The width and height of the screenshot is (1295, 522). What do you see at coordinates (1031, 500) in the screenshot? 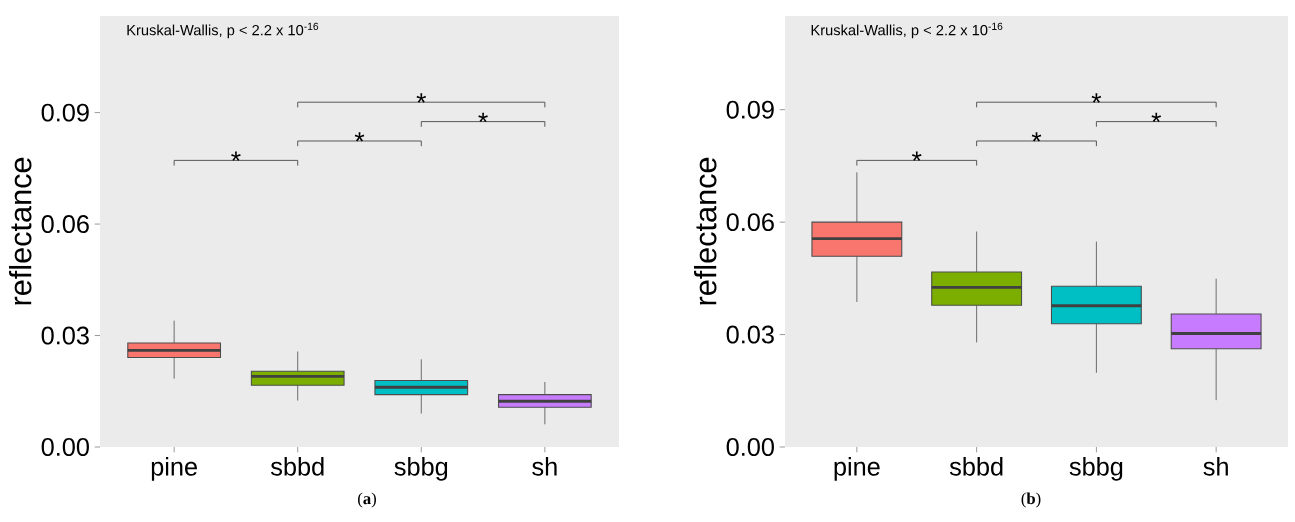
I see `text: (b)` at bounding box center [1031, 500].